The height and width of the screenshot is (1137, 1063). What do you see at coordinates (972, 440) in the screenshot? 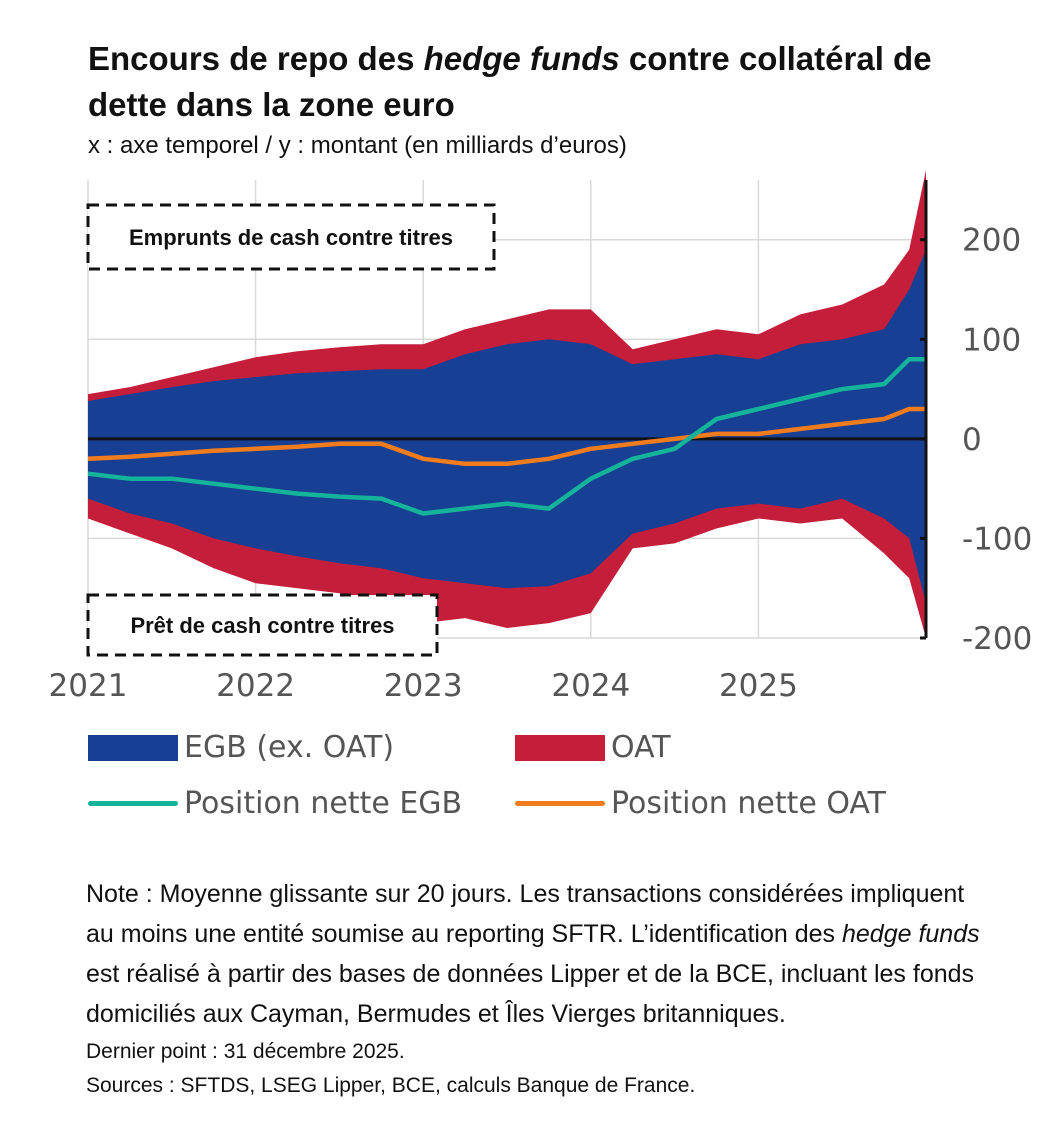
I see `y-tick-label: 0` at bounding box center [972, 440].